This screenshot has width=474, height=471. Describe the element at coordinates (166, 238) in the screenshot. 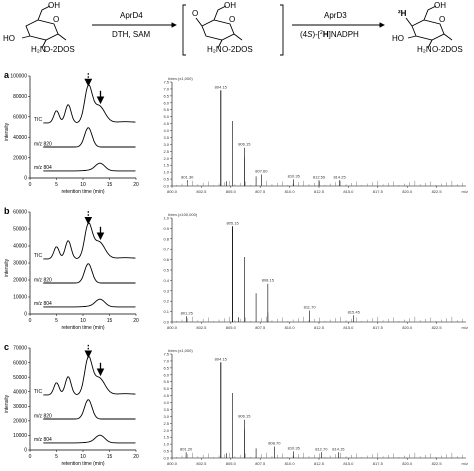

I see `ms-y-tick-label: 0.8` at that location.